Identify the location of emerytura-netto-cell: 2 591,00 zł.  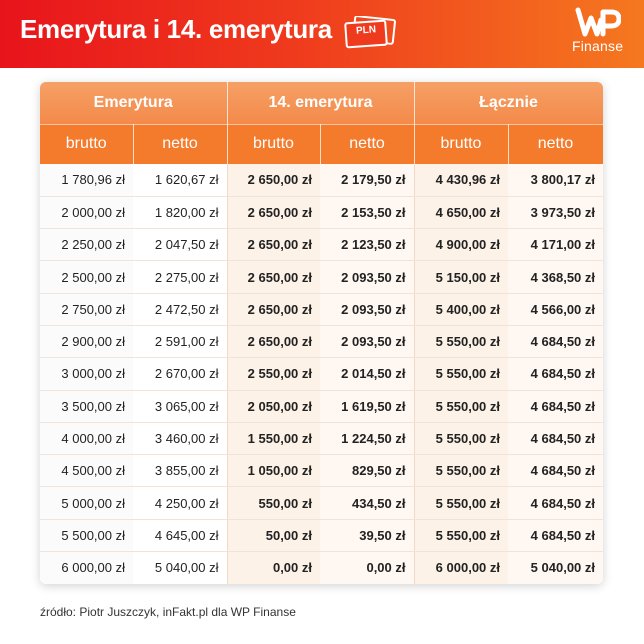
(180, 342).